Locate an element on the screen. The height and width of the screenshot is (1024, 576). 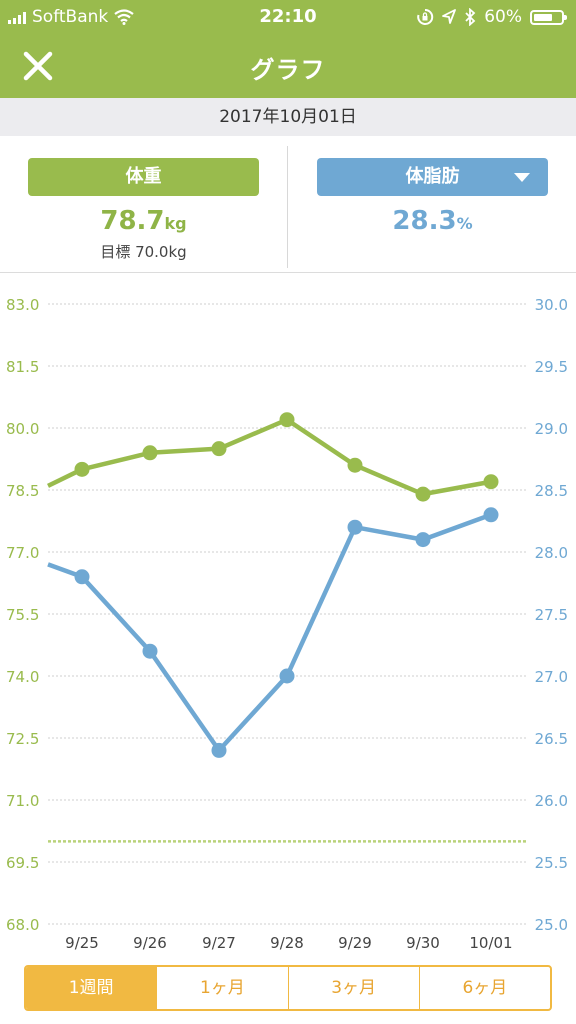
body-fat-dropdown: 体脂肪 is located at coordinates (432, 177).